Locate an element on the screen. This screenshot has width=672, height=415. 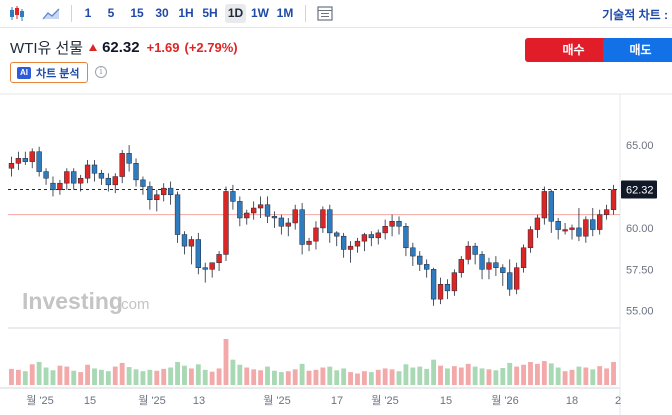
x-tick-label: 2 is located at coordinates (618, 401).